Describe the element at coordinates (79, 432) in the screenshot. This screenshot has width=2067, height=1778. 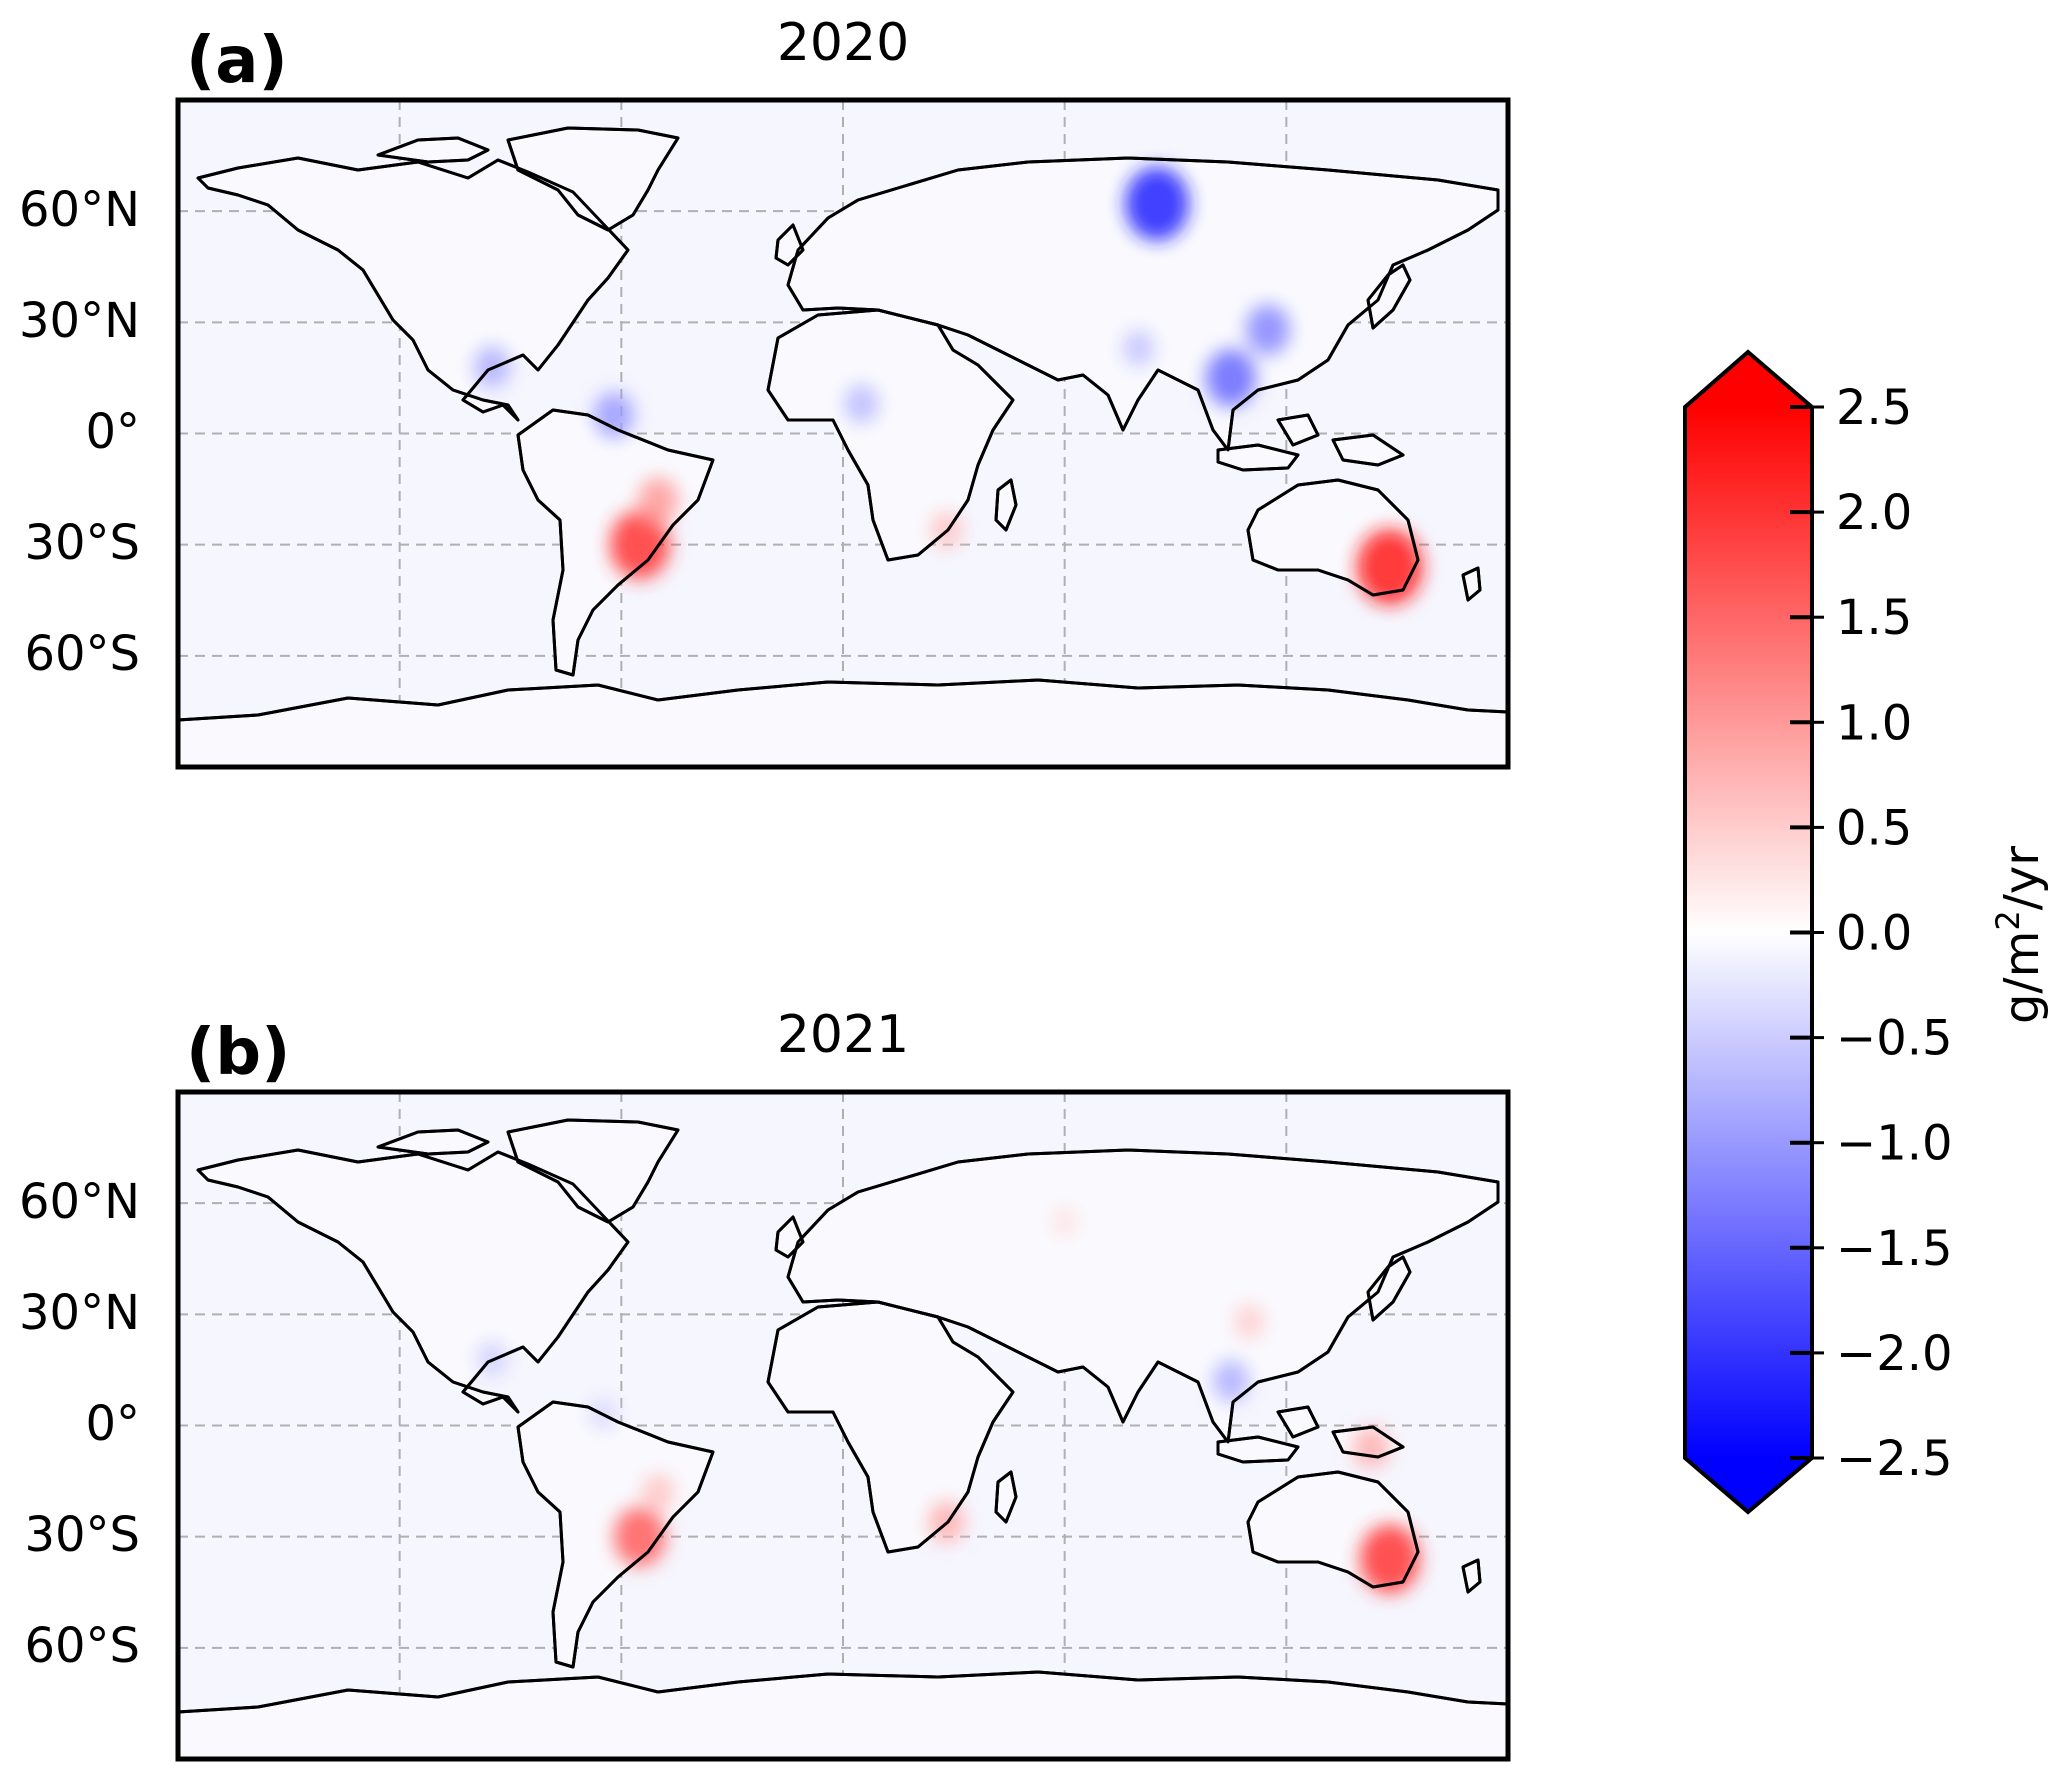
I see `lat-labels-a: 60°N 30°N 0° 30°S 60°S` at that location.